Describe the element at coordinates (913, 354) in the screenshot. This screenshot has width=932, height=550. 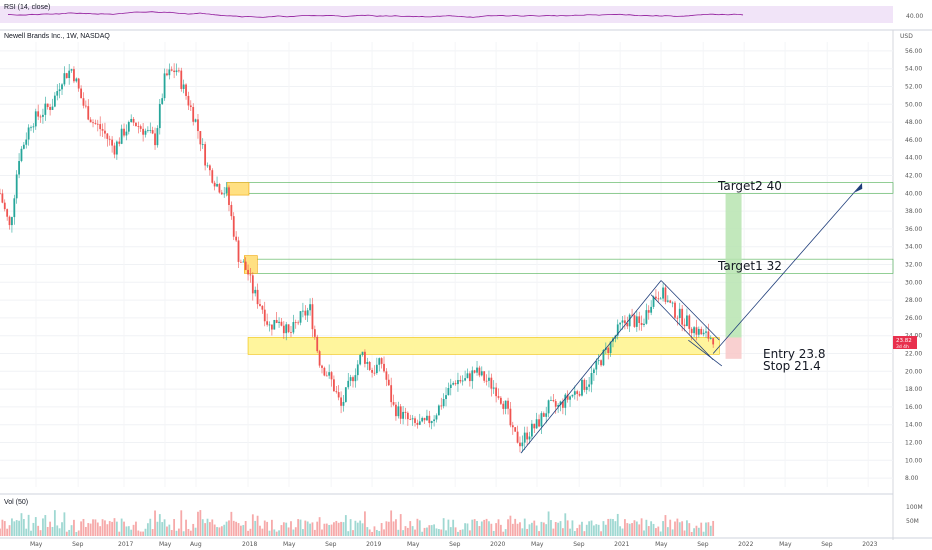
I see `y-tick-label: 22.00` at that location.